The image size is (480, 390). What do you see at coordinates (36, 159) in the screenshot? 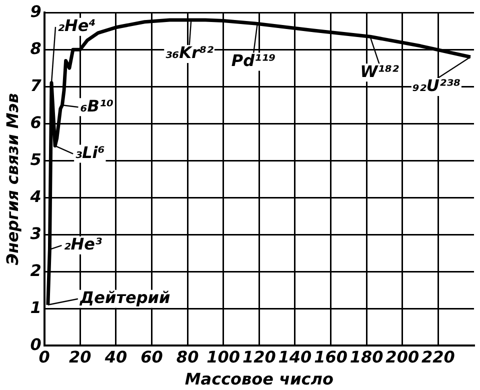
I see `y-tick-label: 5` at bounding box center [36, 159].